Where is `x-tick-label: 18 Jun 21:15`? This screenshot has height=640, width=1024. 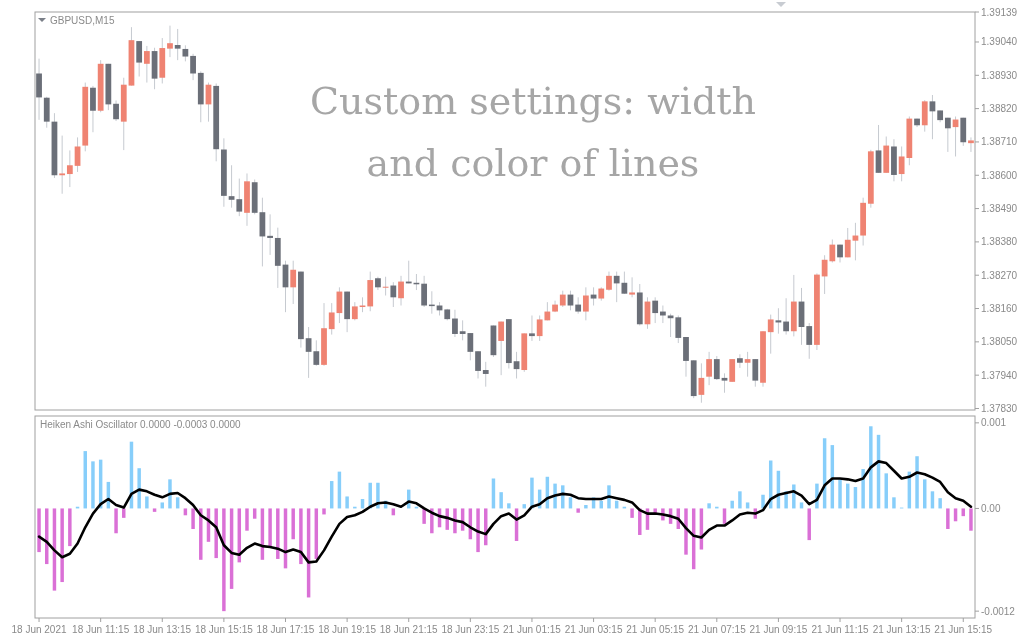
x-tick-label: 18 Jun 21:15 is located at coordinates (409, 629).